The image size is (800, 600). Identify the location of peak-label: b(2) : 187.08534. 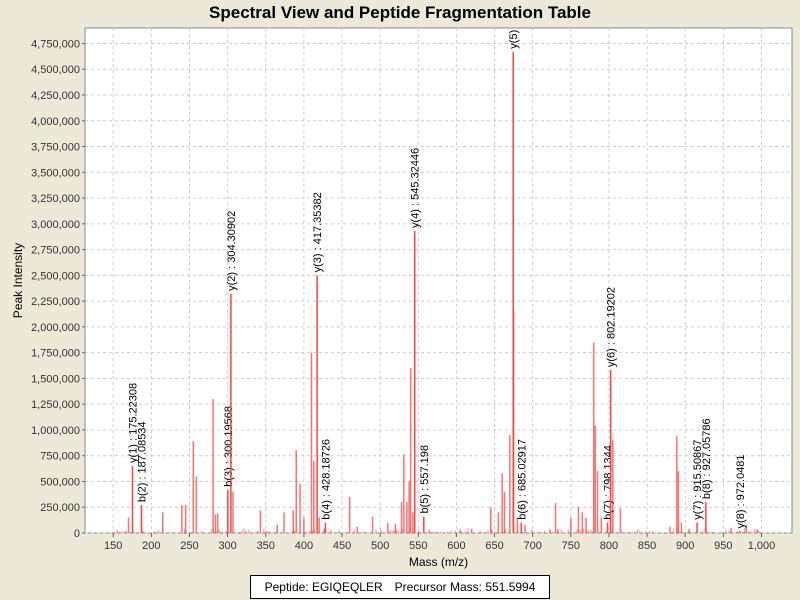
(143, 461).